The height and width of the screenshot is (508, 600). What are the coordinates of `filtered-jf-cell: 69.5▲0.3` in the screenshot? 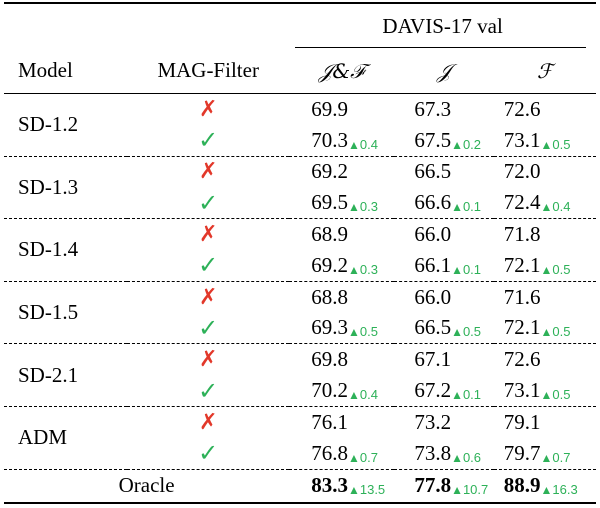 It's located at (341, 202).